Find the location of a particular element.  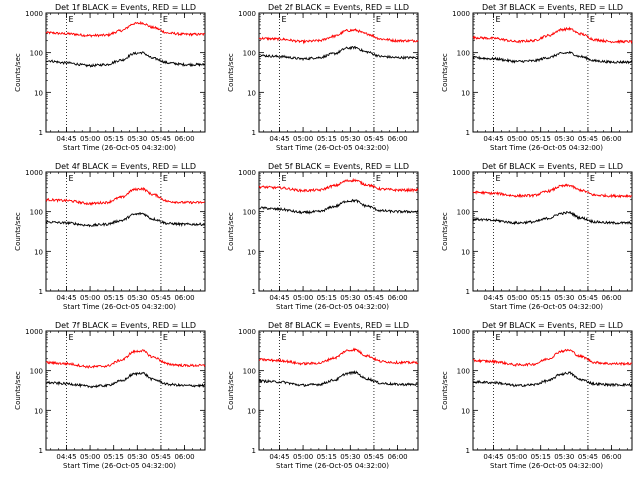

chart-title: Det 6f BLACK = Events, RED = LLD is located at coordinates (552, 166).